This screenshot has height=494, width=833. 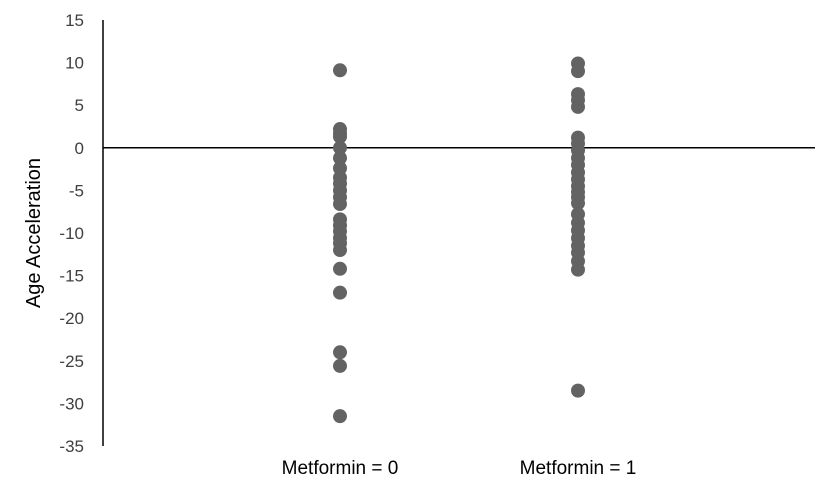 I want to click on y-tick-label: -20, so click(x=71, y=318).